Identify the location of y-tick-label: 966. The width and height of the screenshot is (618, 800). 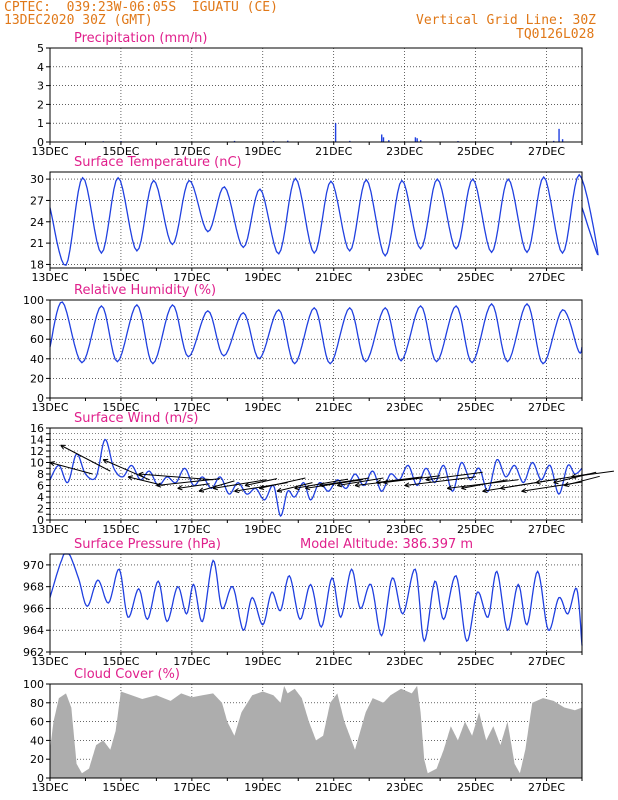
(33, 608).